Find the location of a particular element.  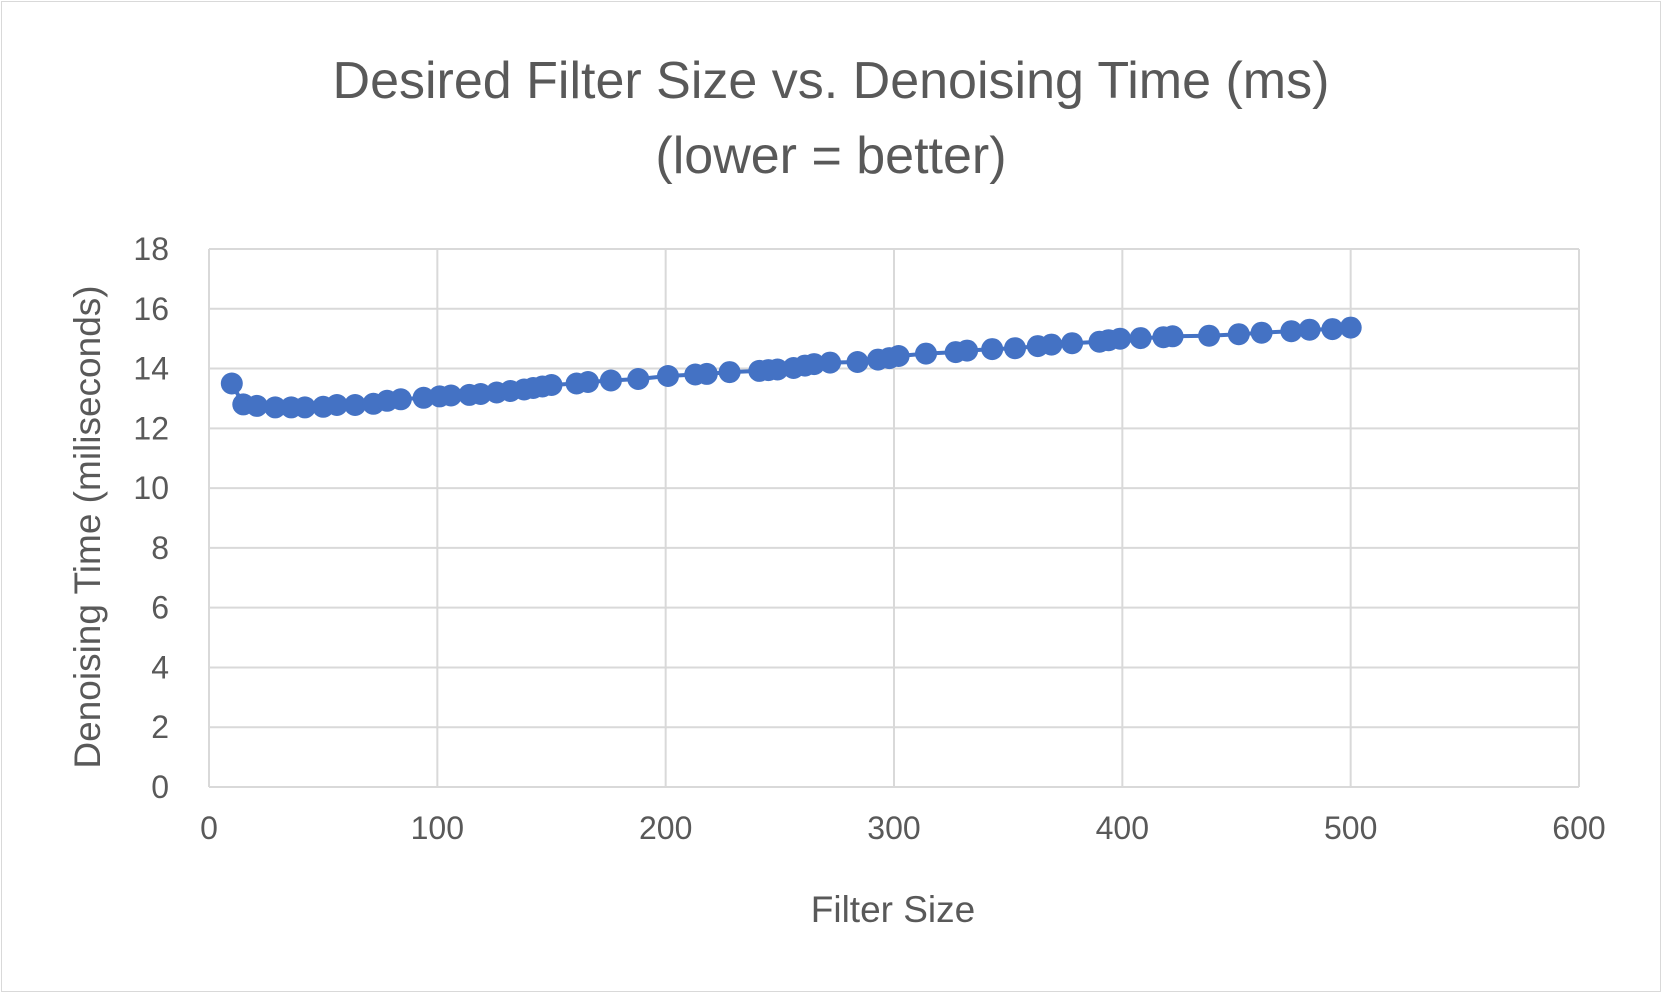

y-tick-label: 10 is located at coordinates (151, 488).